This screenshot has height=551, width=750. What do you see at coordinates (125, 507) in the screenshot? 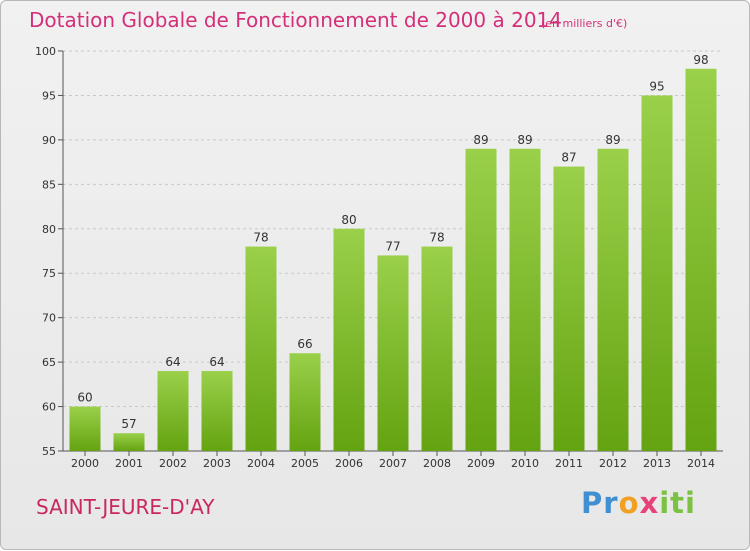
I see `commune-name: SAINT-JEURE-D'AY` at bounding box center [125, 507].